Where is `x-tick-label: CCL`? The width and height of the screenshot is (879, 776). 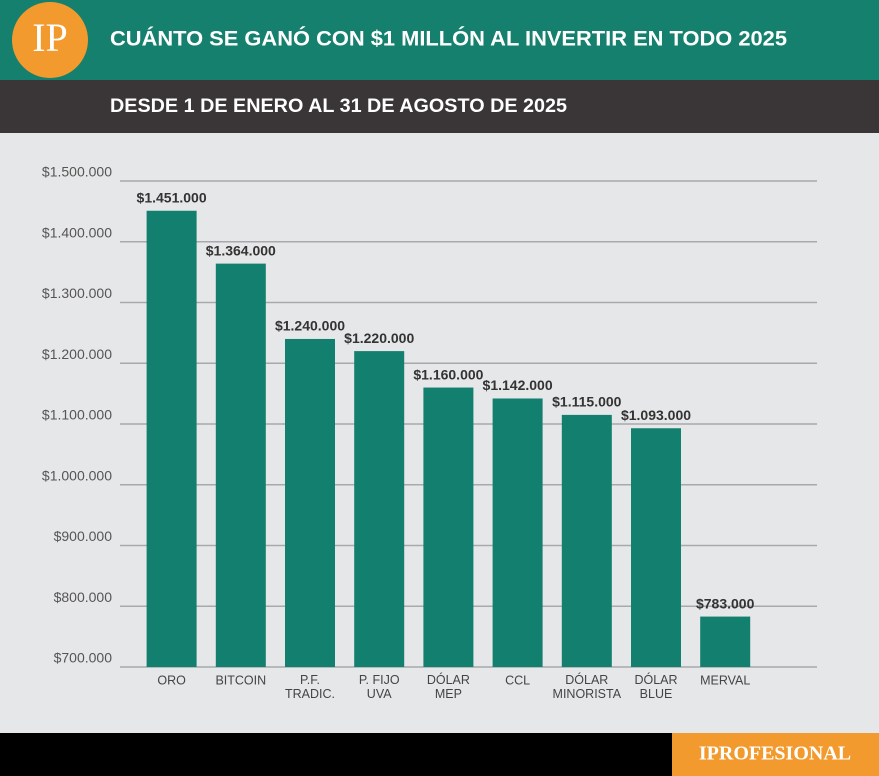
x-tick-label: CCL is located at coordinates (517, 680).